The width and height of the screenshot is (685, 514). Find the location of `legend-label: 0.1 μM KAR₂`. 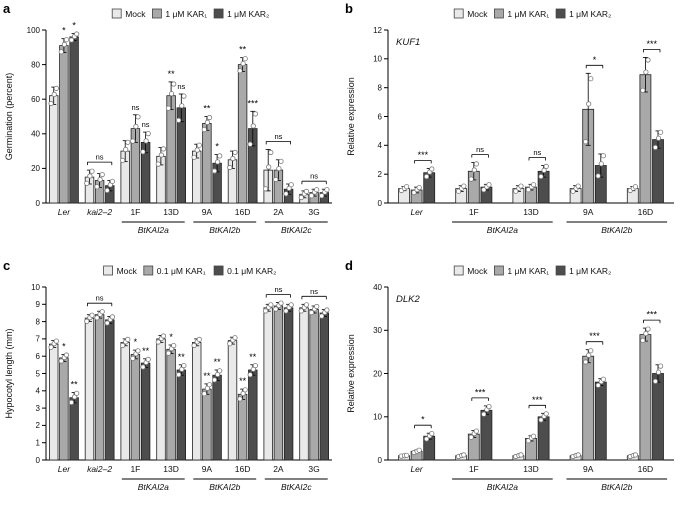

legend-label: 0.1 μM KAR₂ is located at coordinates (251, 271).